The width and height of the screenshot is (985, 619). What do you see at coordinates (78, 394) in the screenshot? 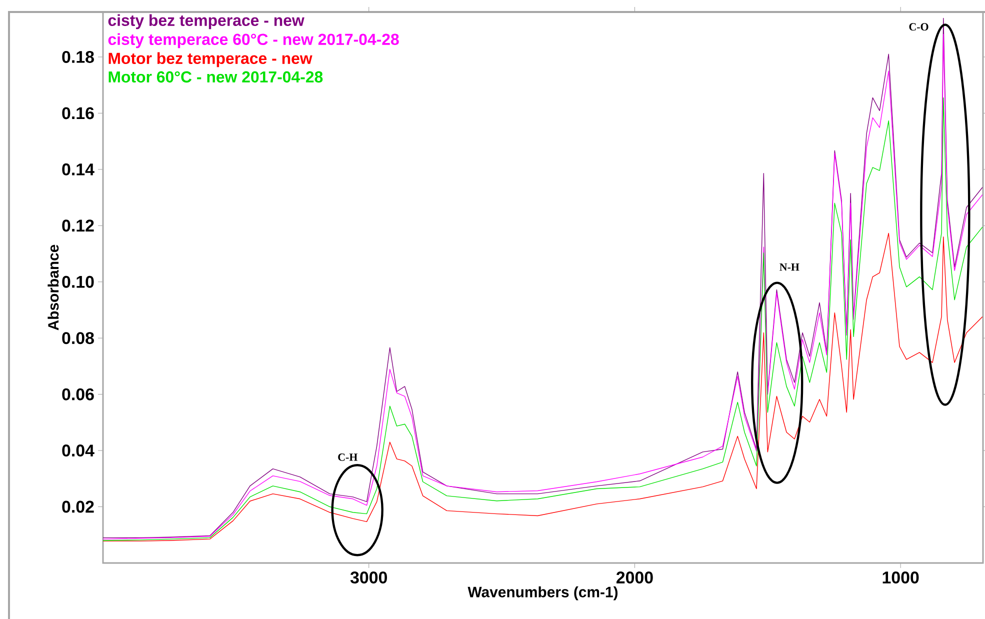
I see `y-tick-label: 0.06` at bounding box center [78, 394].